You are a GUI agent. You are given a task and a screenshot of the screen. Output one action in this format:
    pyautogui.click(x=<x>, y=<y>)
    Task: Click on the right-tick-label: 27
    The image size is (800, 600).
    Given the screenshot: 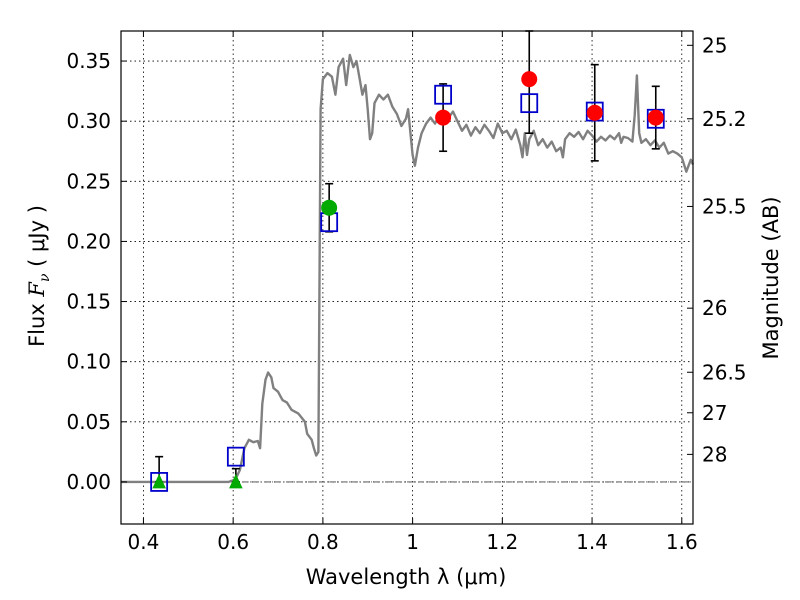 What is the action you would take?
    pyautogui.click(x=714, y=413)
    